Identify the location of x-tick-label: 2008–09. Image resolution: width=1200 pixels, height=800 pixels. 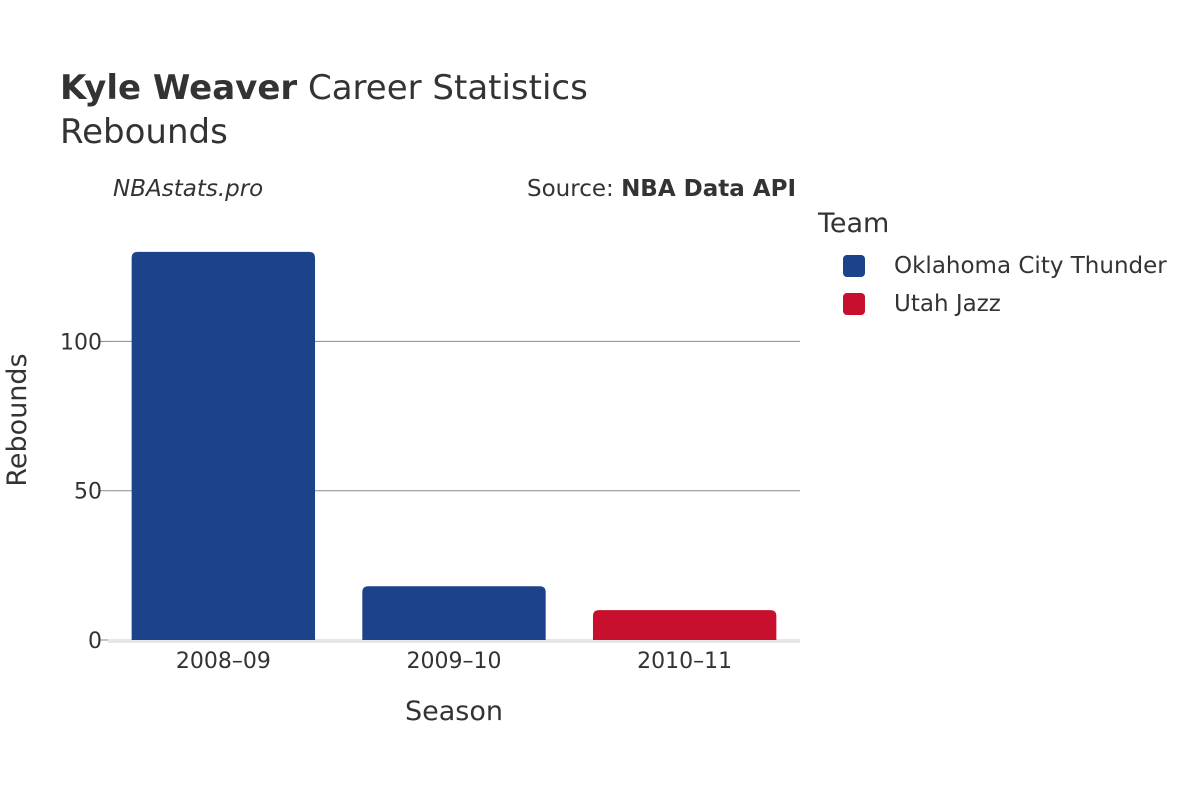
(223, 661).